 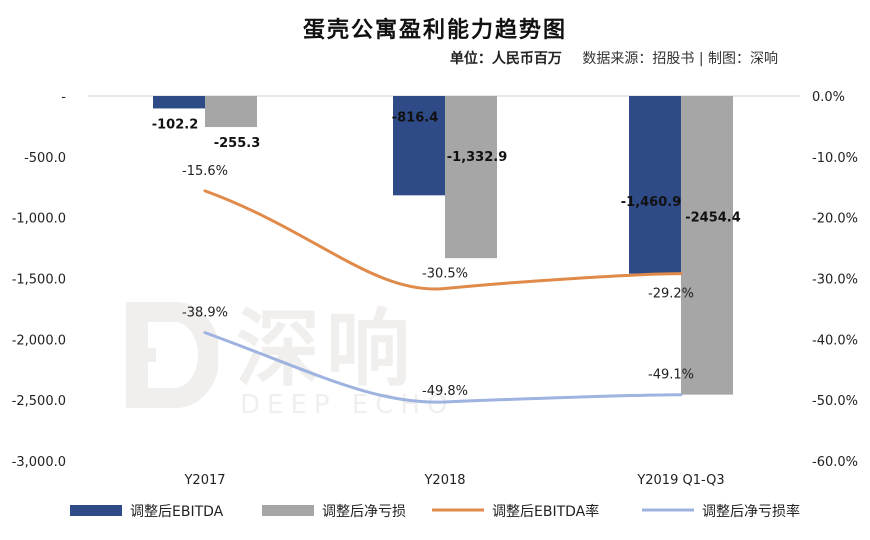 What do you see at coordinates (444, 480) in the screenshot?
I see `category-label: Y2018` at bounding box center [444, 480].